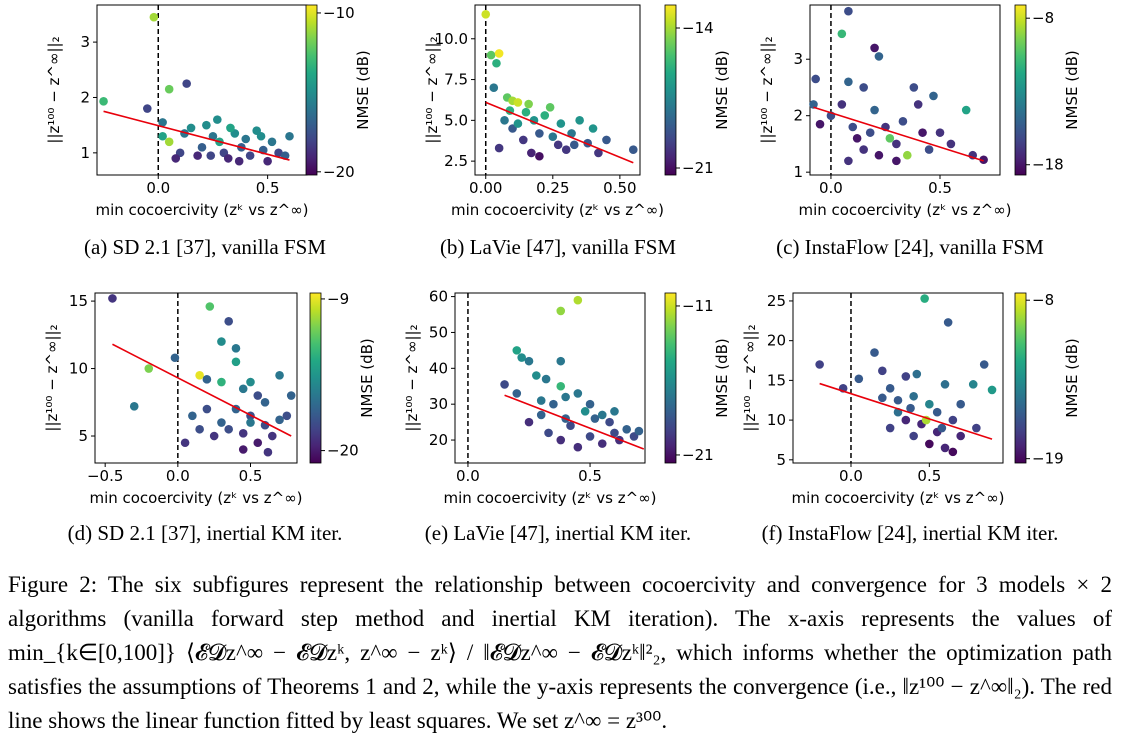  What do you see at coordinates (558, 247) in the screenshot?
I see `subfigure-caption: (b) LaVie [47], vanilla FSM` at bounding box center [558, 247].